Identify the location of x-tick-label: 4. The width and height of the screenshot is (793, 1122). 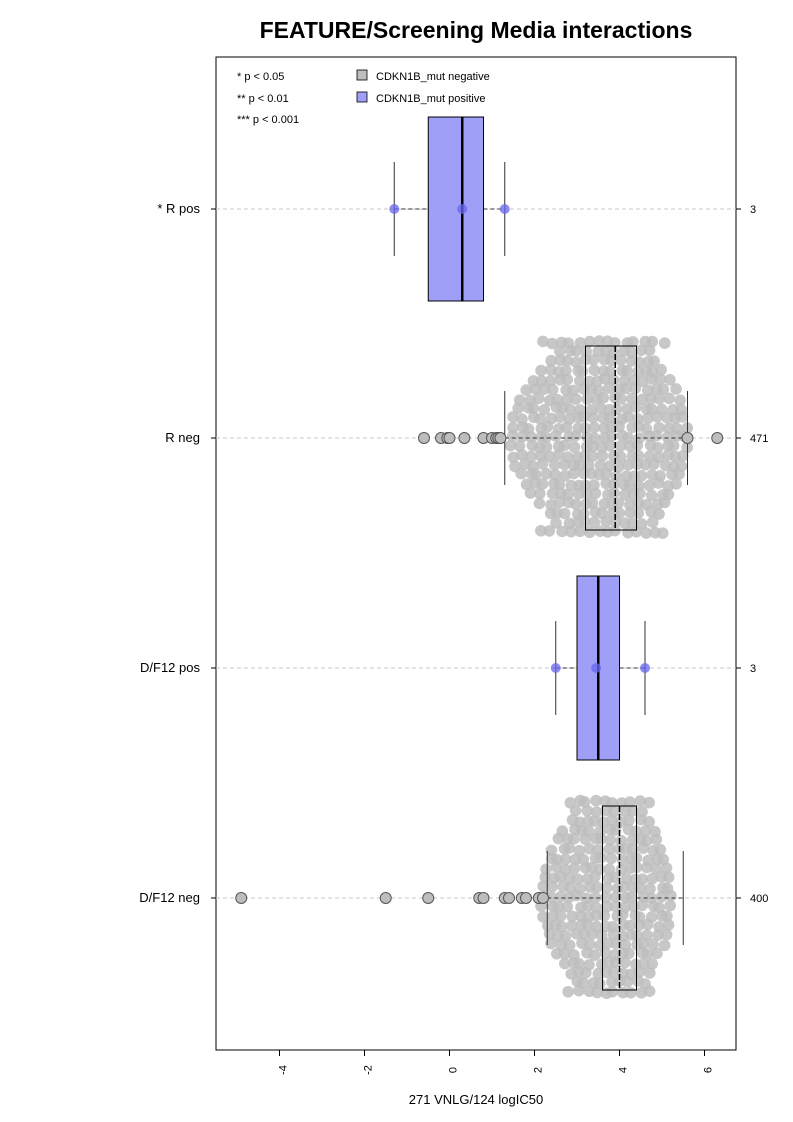
(624, 1070).